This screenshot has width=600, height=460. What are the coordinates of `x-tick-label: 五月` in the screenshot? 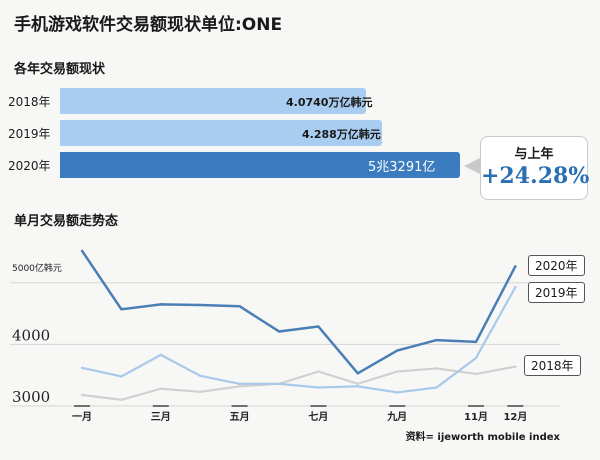 It's located at (240, 417).